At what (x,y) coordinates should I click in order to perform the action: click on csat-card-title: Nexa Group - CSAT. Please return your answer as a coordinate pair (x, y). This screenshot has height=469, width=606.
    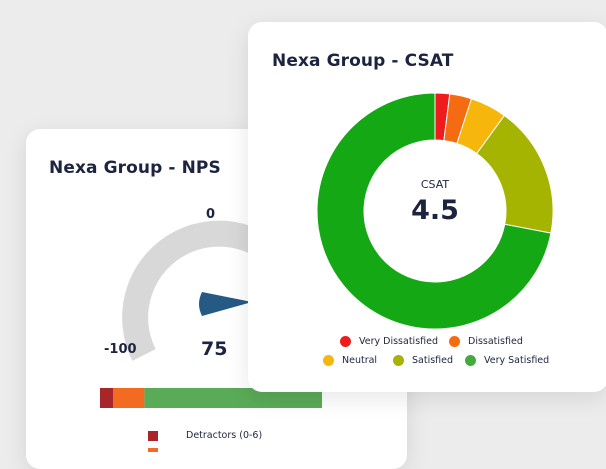
    Looking at the image, I should click on (363, 61).